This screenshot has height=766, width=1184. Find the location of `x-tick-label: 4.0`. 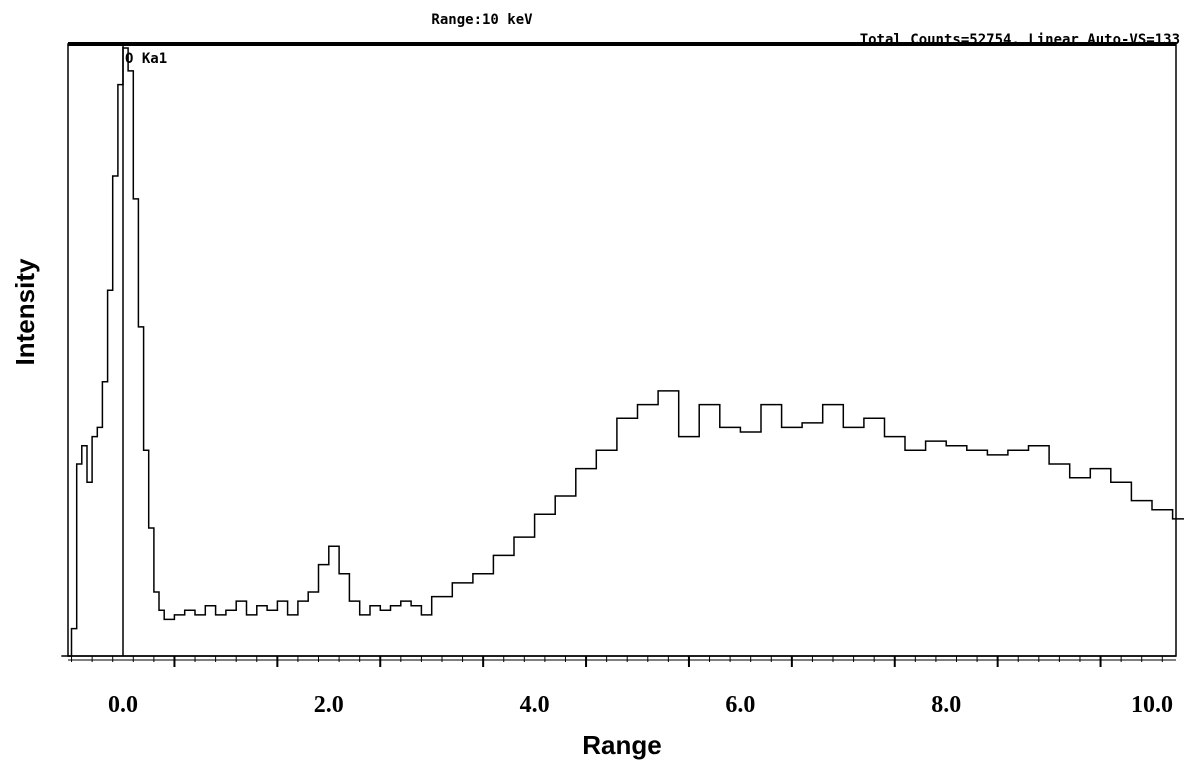

x-tick-label: 4.0 is located at coordinates (535, 705).